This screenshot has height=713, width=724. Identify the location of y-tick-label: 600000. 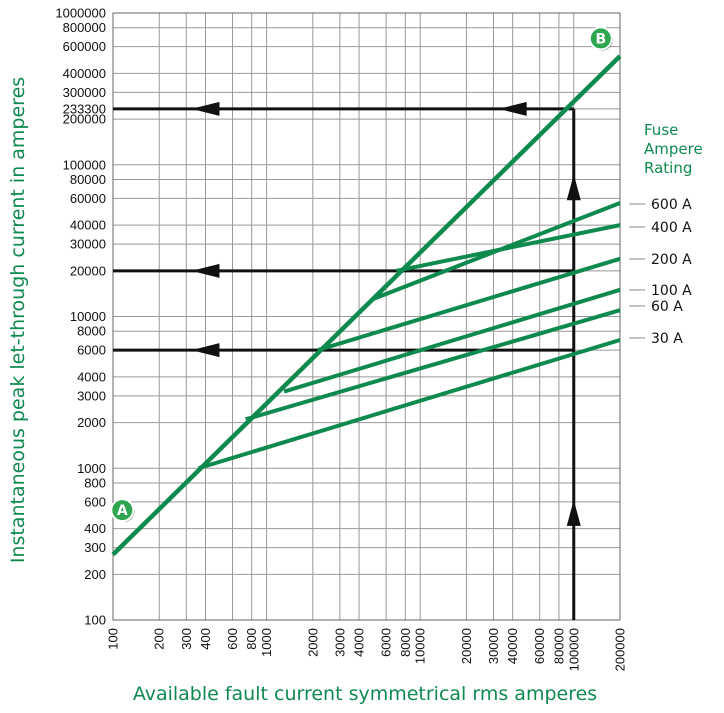
(84, 46).